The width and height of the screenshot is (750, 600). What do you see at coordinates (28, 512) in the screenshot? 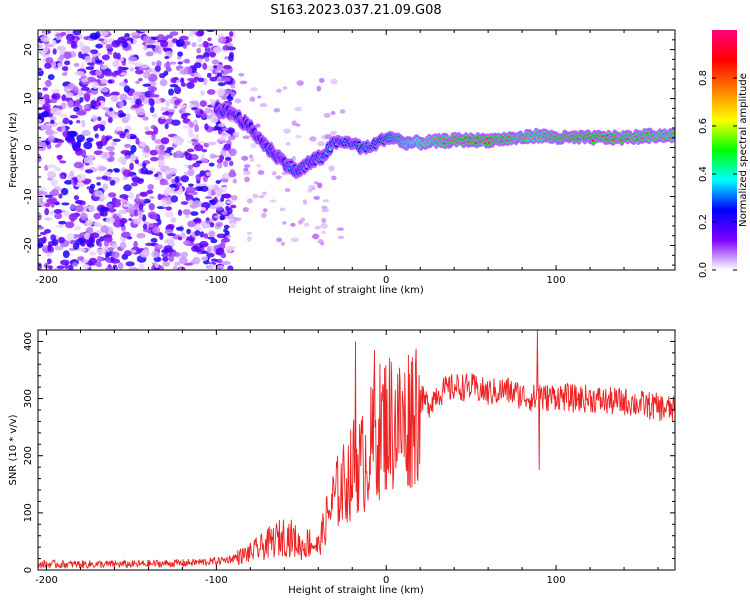
I see `snr-y-tick-label: 100` at bounding box center [28, 512].